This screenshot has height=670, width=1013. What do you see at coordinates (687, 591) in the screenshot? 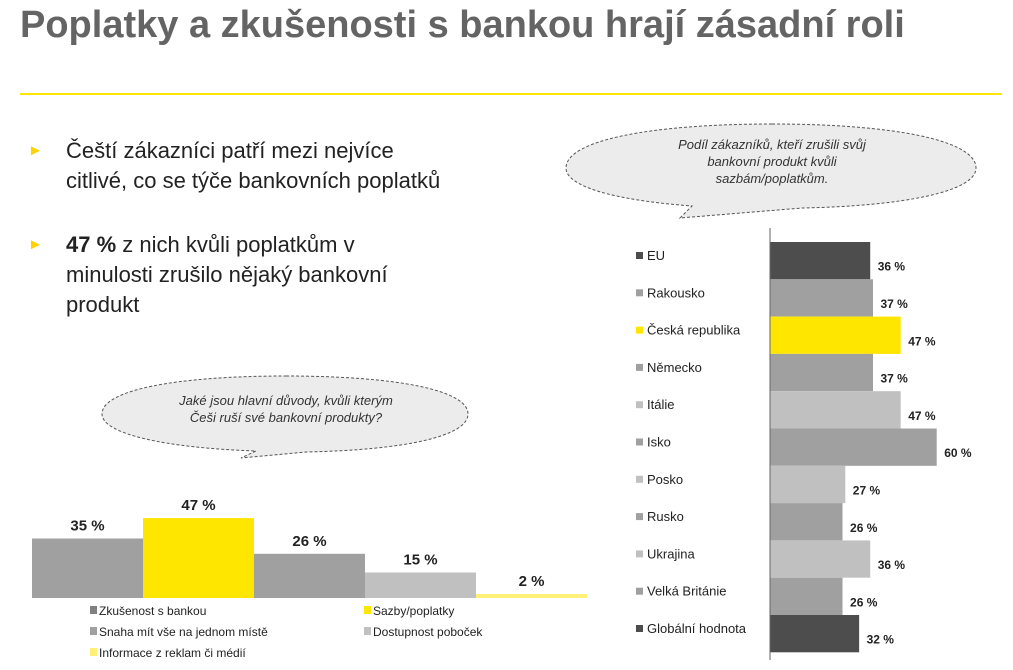
I see `category-label: Velká Británie` at bounding box center [687, 591].